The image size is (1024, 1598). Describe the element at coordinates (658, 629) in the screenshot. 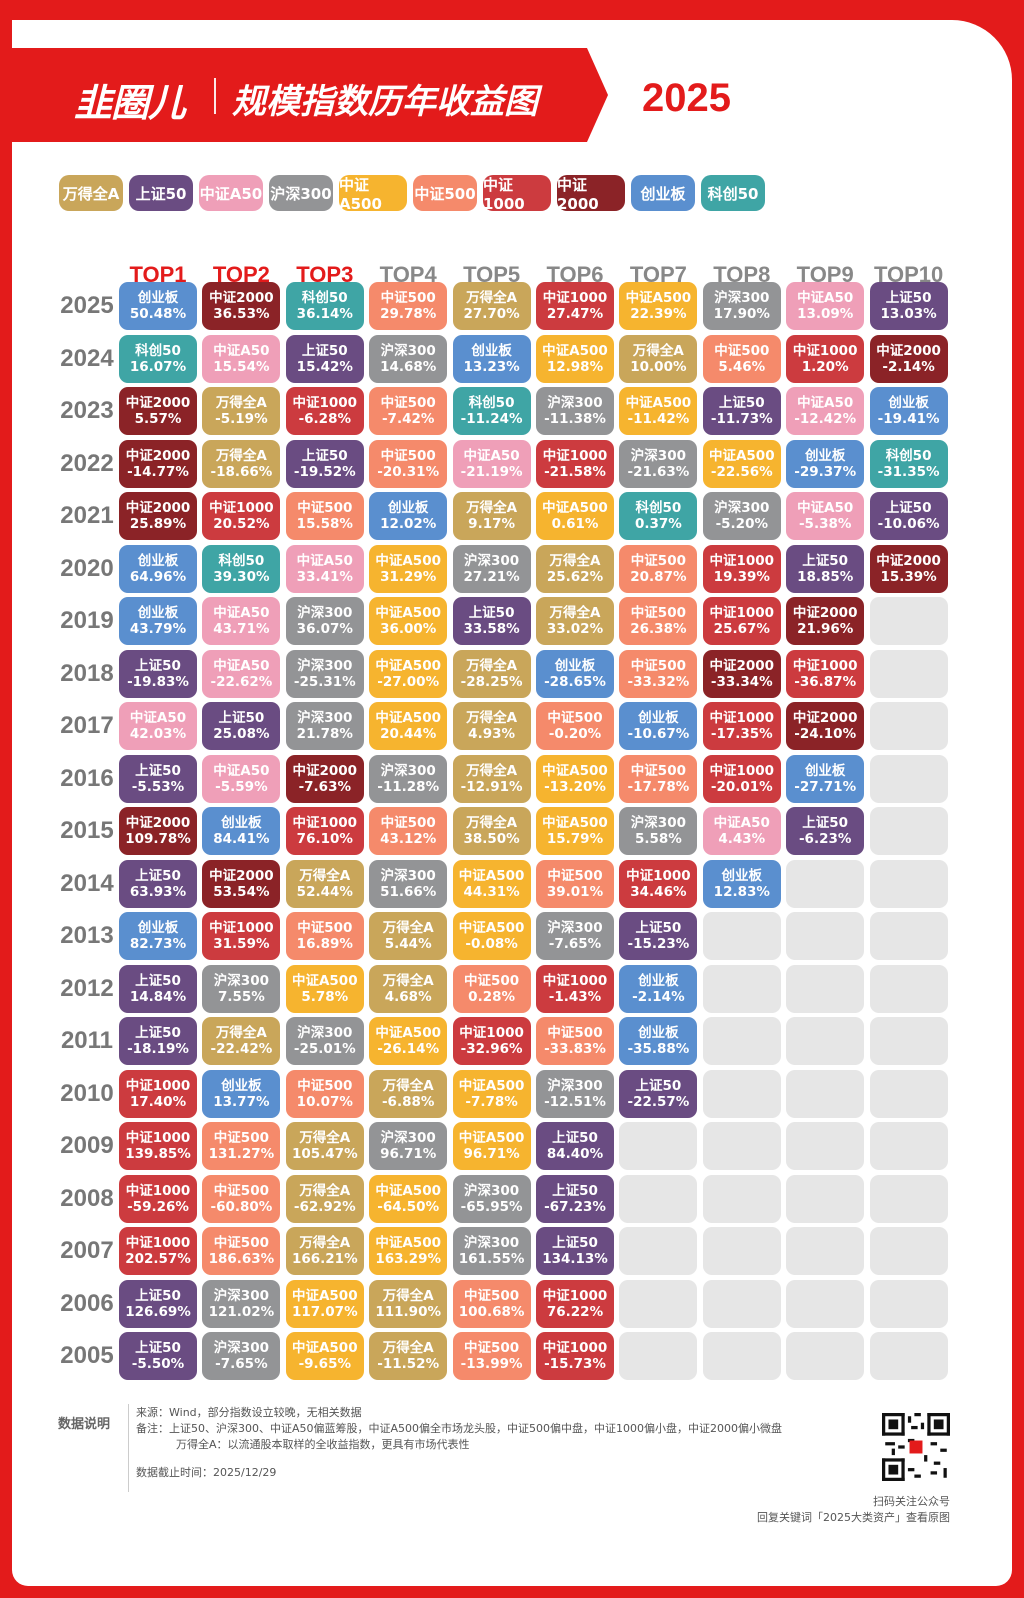

I see `index-return: 26.38%` at that location.